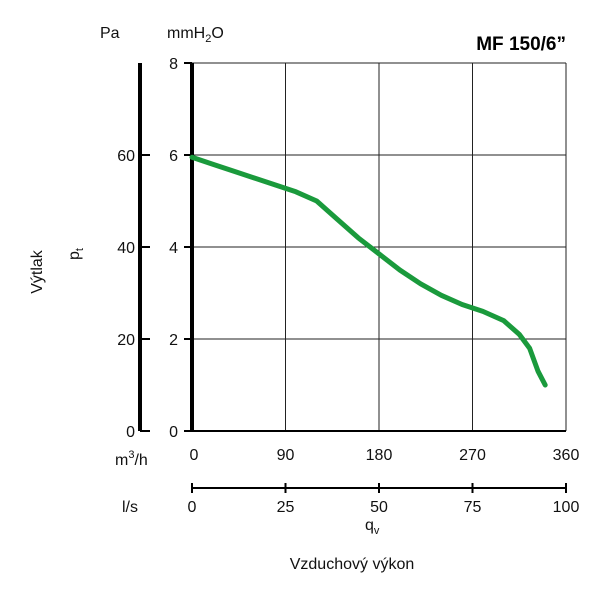 The image size is (600, 600). Describe the element at coordinates (192, 507) in the screenshot. I see `x-tick-label-ls: 0` at that location.